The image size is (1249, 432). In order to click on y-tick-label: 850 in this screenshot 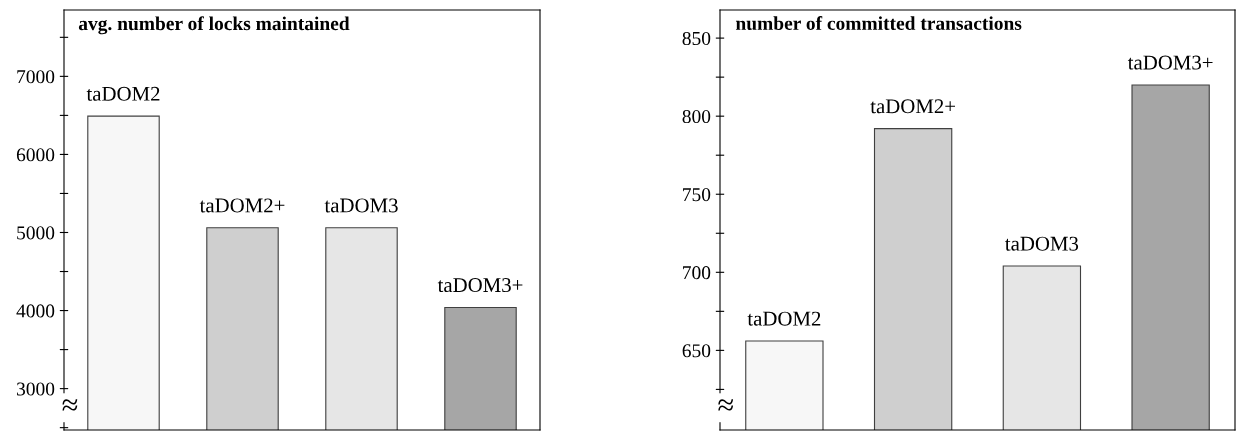, I will do `click(696, 38)`.